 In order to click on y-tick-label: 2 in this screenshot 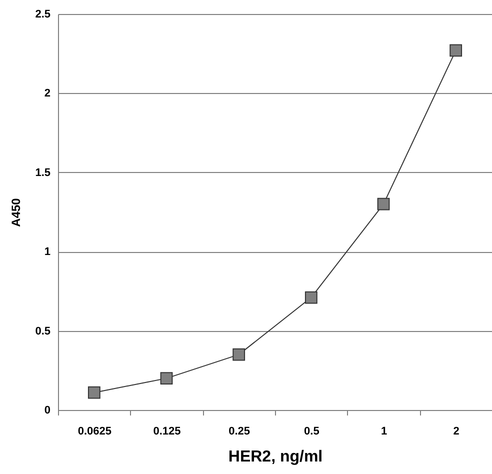, I will do `click(47, 94)`.